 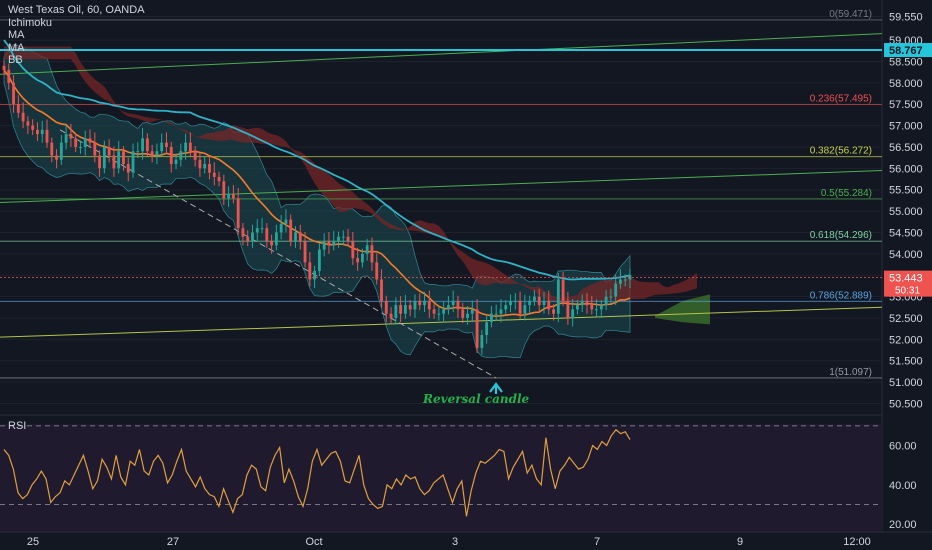 I want to click on trendline-mid, so click(x=441, y=186).